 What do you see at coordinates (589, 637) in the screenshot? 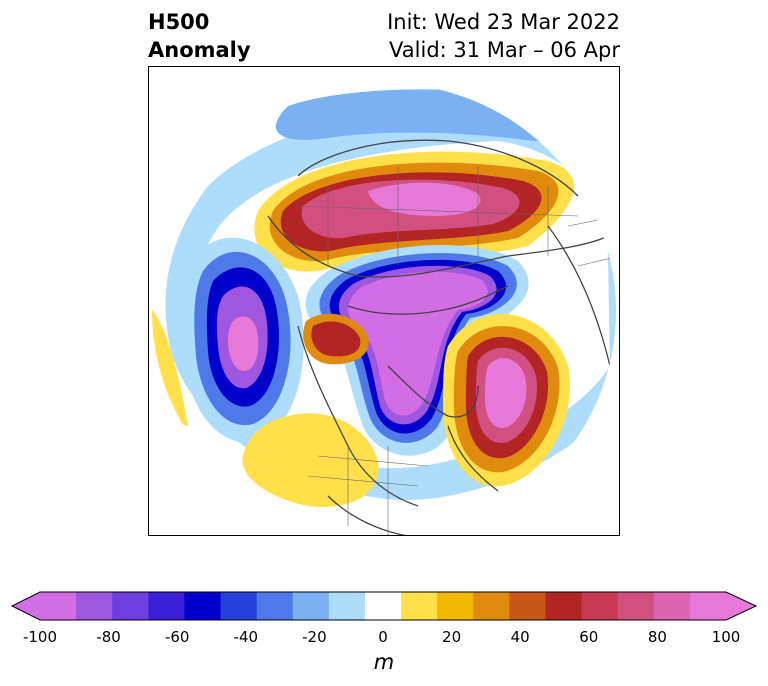
I see `colorbar-tick-label: 60` at bounding box center [589, 637].